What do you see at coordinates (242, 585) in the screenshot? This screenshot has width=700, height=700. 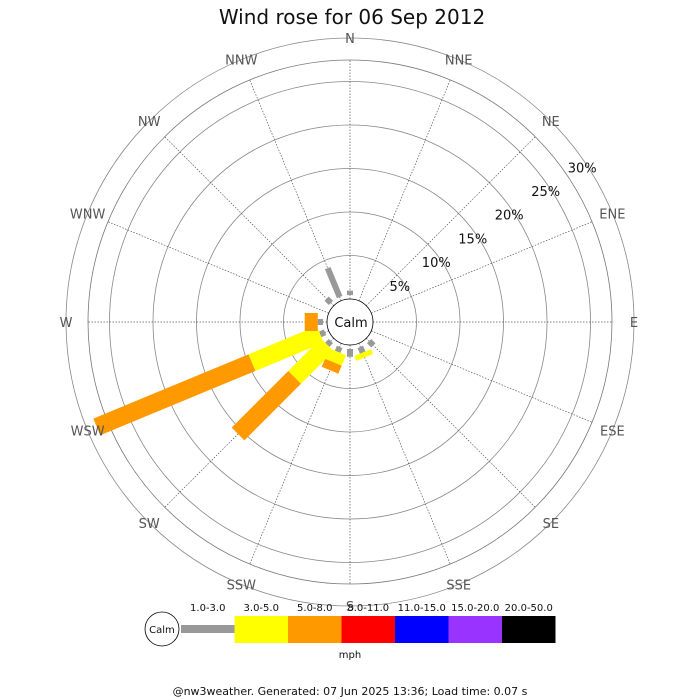 I see `direction-label: SSW` at bounding box center [242, 585].